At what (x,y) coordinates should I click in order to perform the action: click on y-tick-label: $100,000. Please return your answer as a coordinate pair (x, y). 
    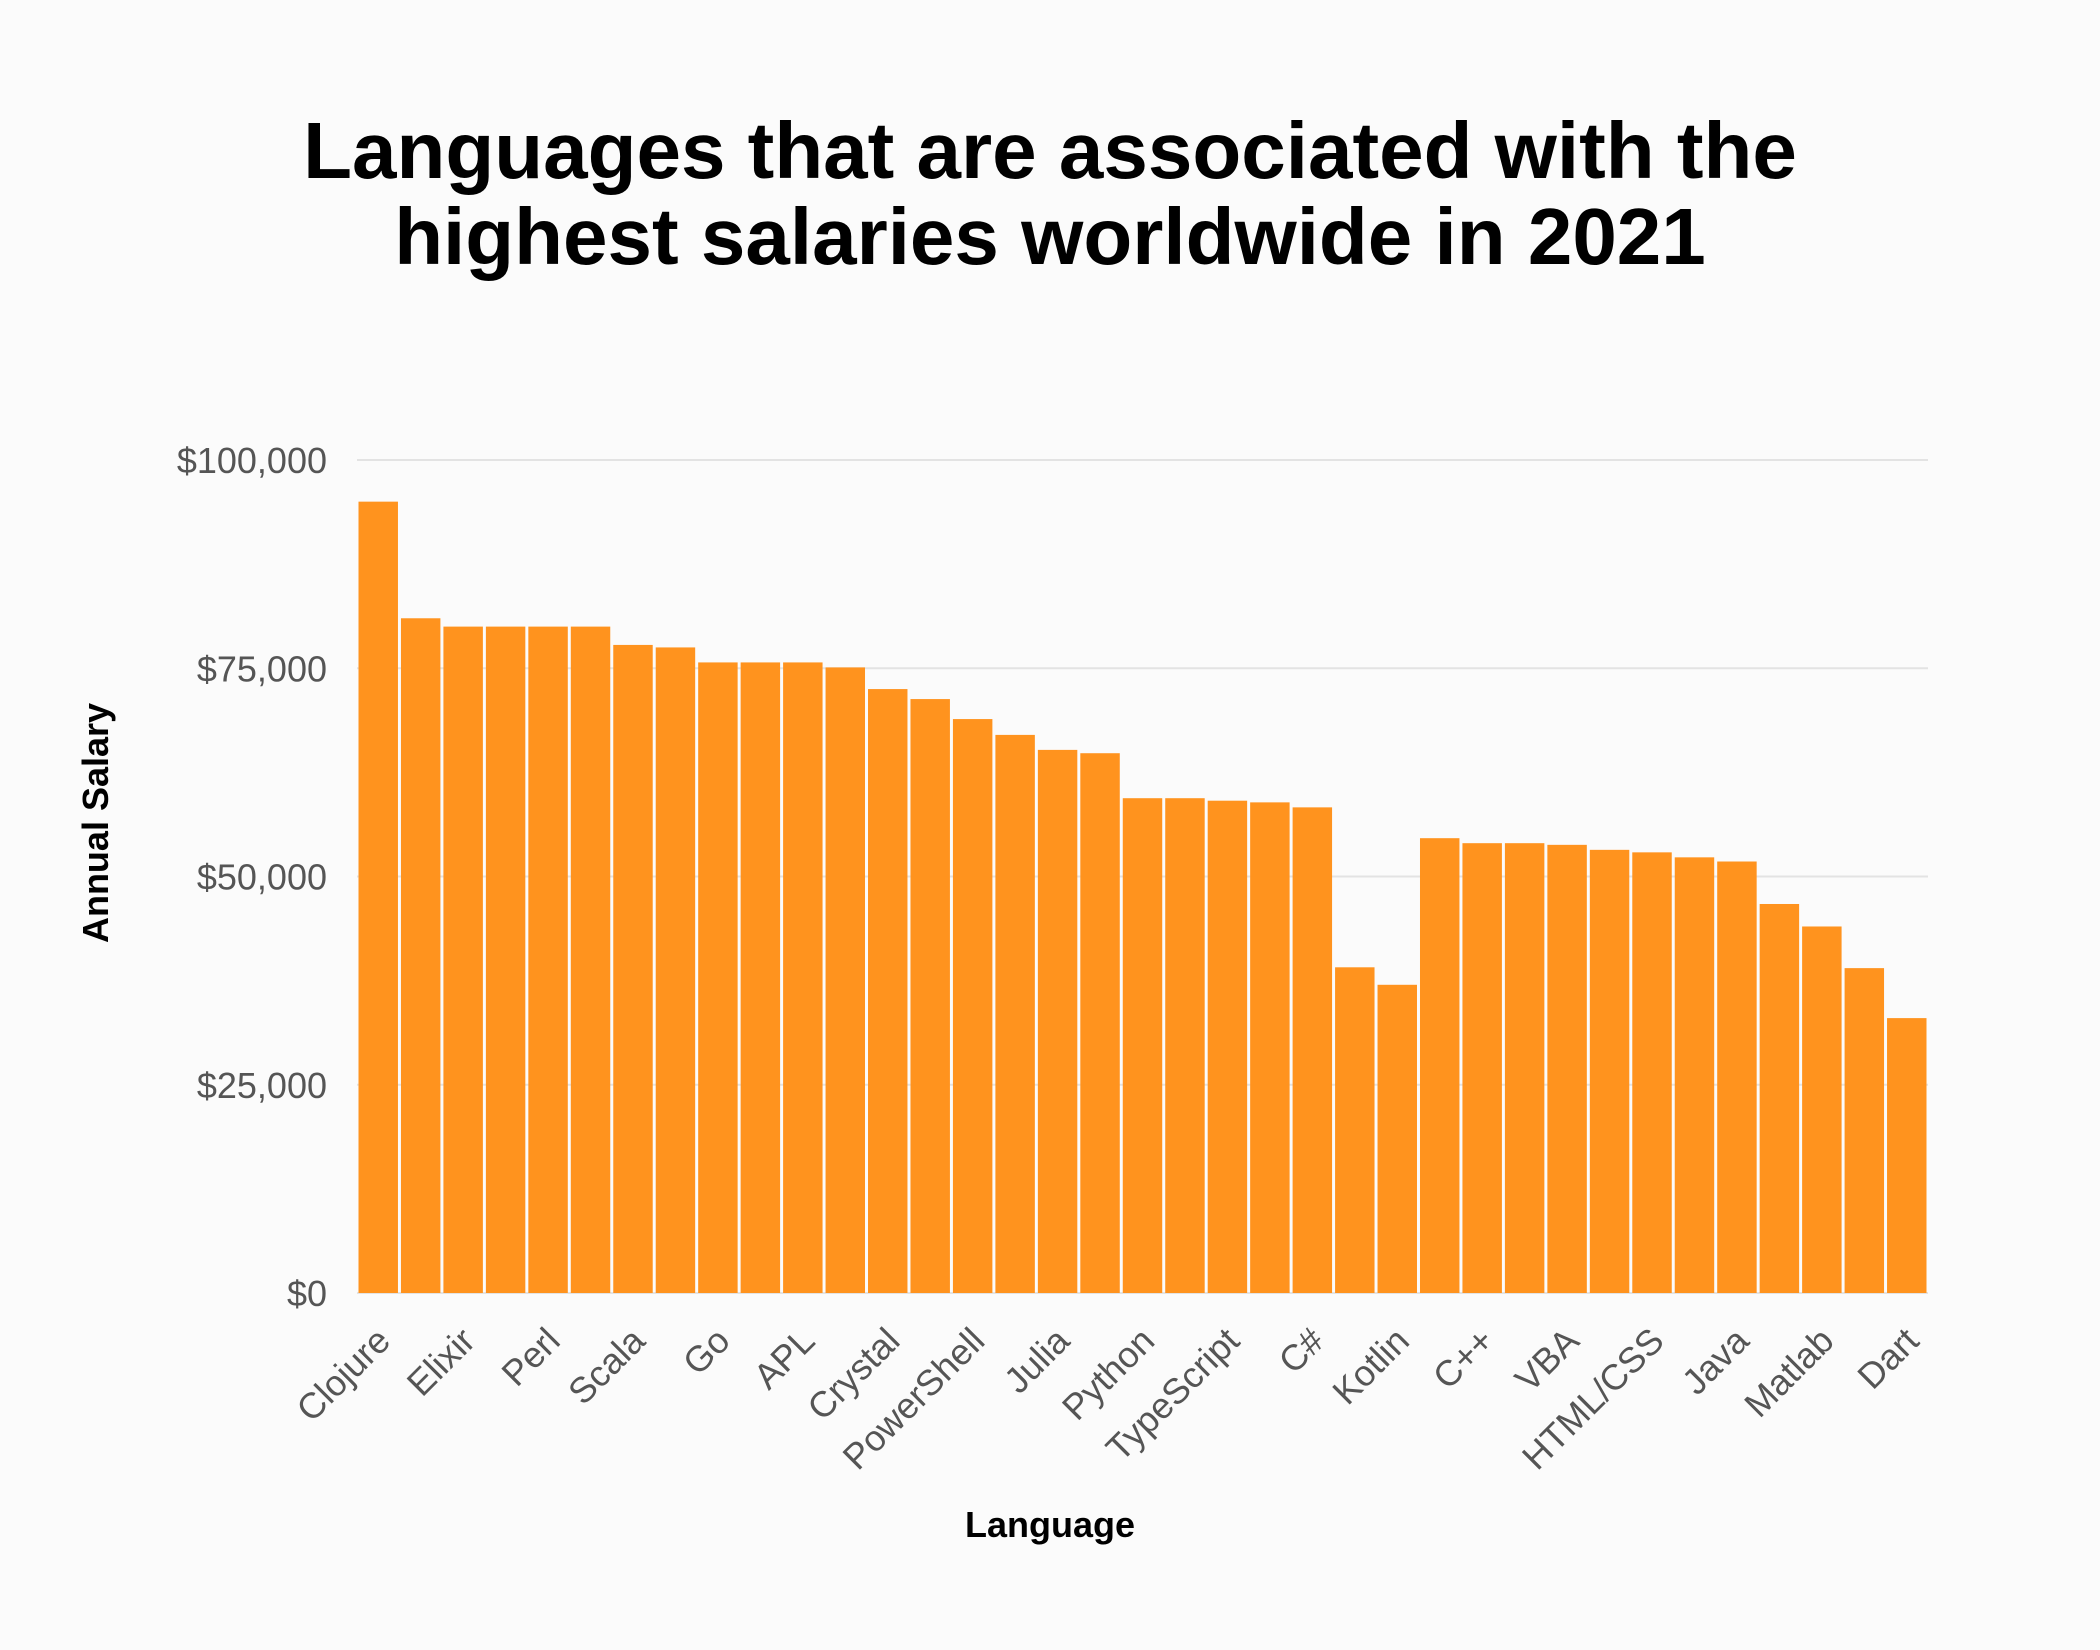
    Looking at the image, I should click on (252, 460).